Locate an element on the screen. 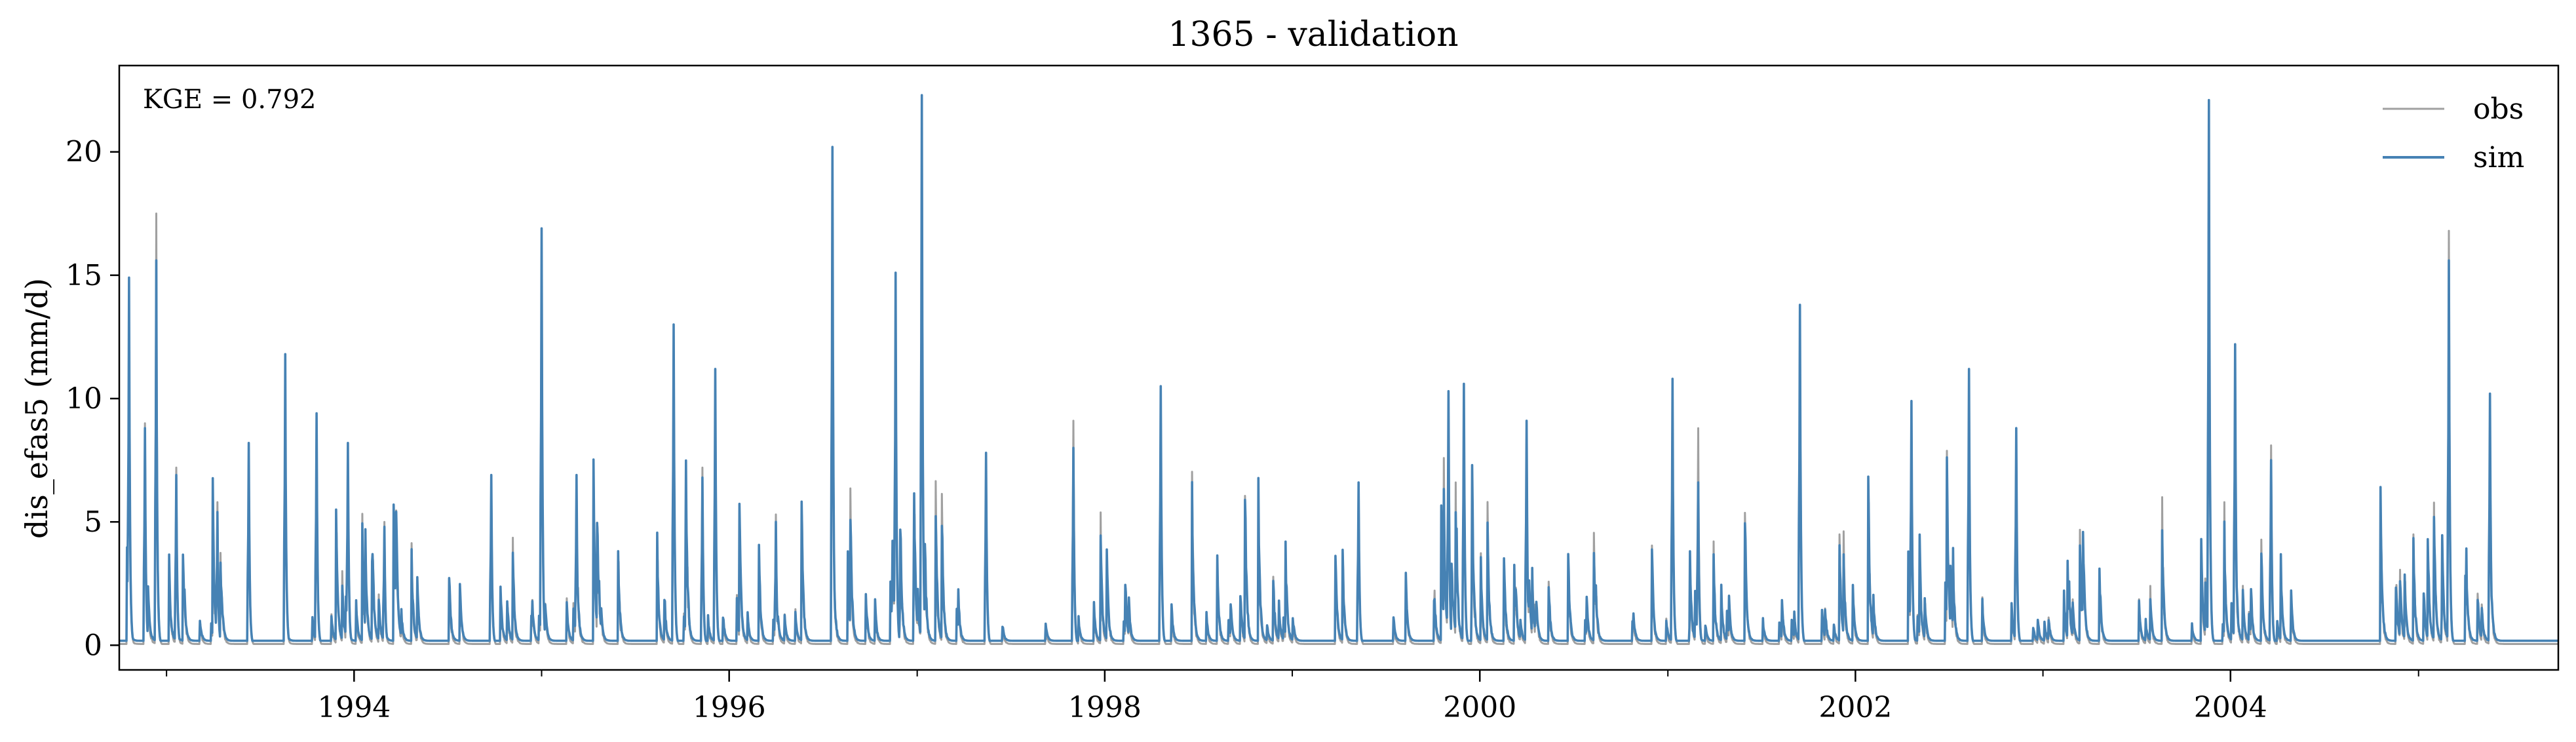 The width and height of the screenshot is (2576, 742). y-tick-label: 10 is located at coordinates (84, 399).